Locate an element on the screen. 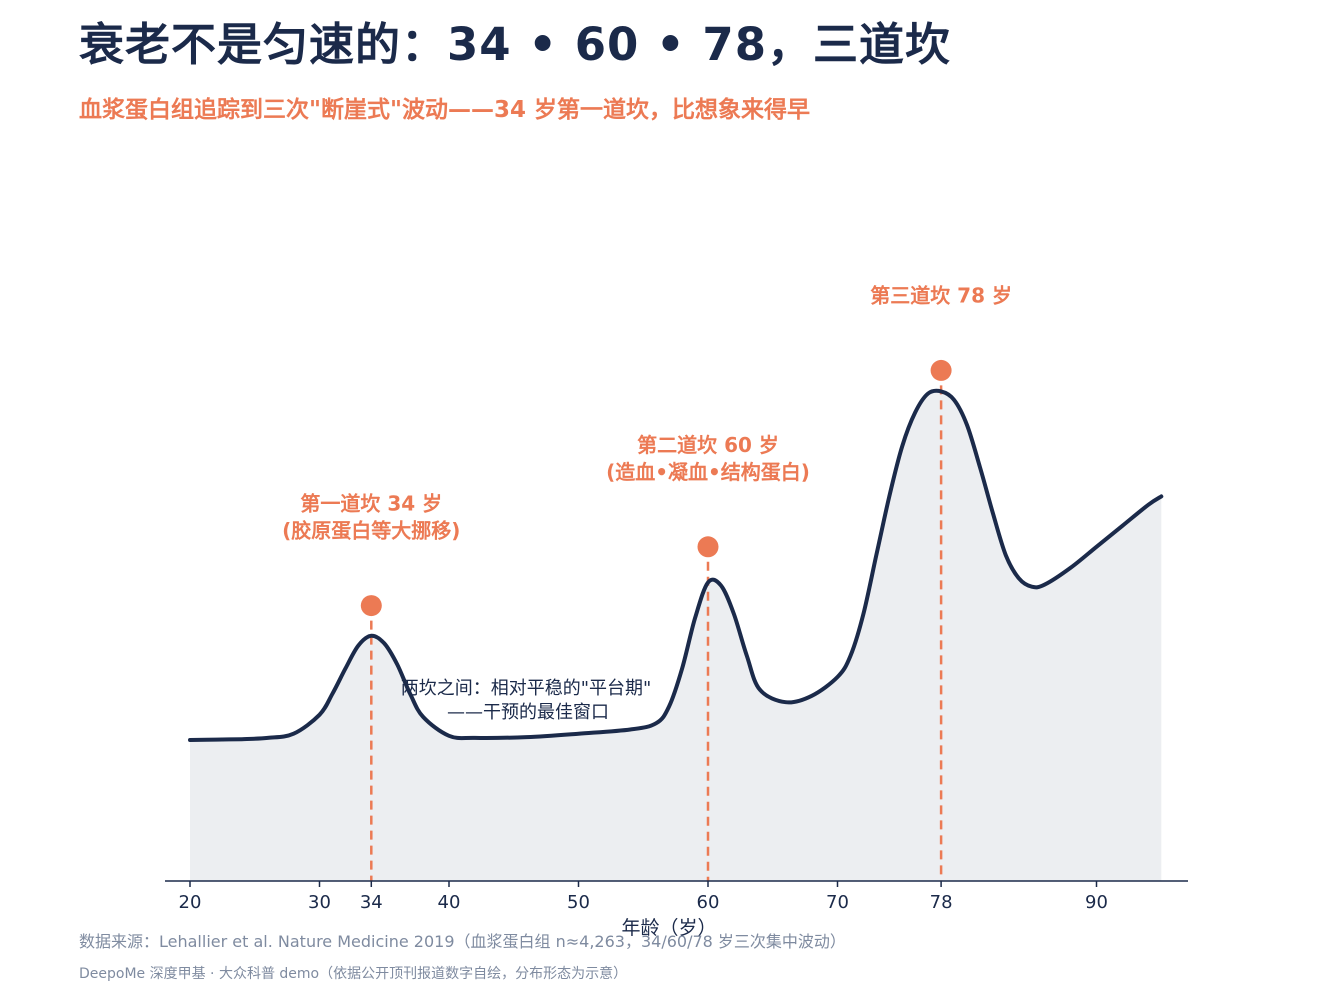  x-tick-label-40: 40 is located at coordinates (449, 902).